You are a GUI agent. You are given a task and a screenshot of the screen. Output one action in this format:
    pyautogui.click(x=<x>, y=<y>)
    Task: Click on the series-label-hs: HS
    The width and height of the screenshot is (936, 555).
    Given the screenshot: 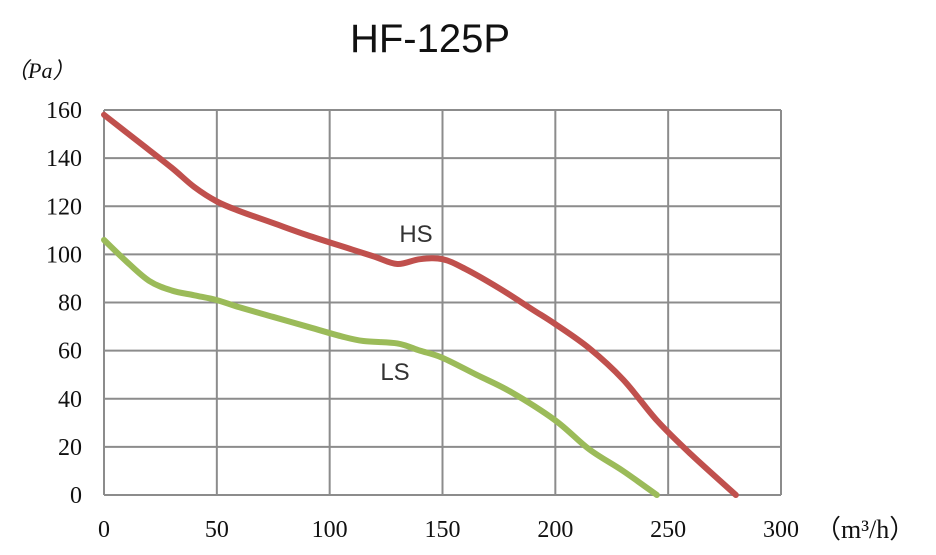 What is the action you would take?
    pyautogui.click(x=415, y=234)
    